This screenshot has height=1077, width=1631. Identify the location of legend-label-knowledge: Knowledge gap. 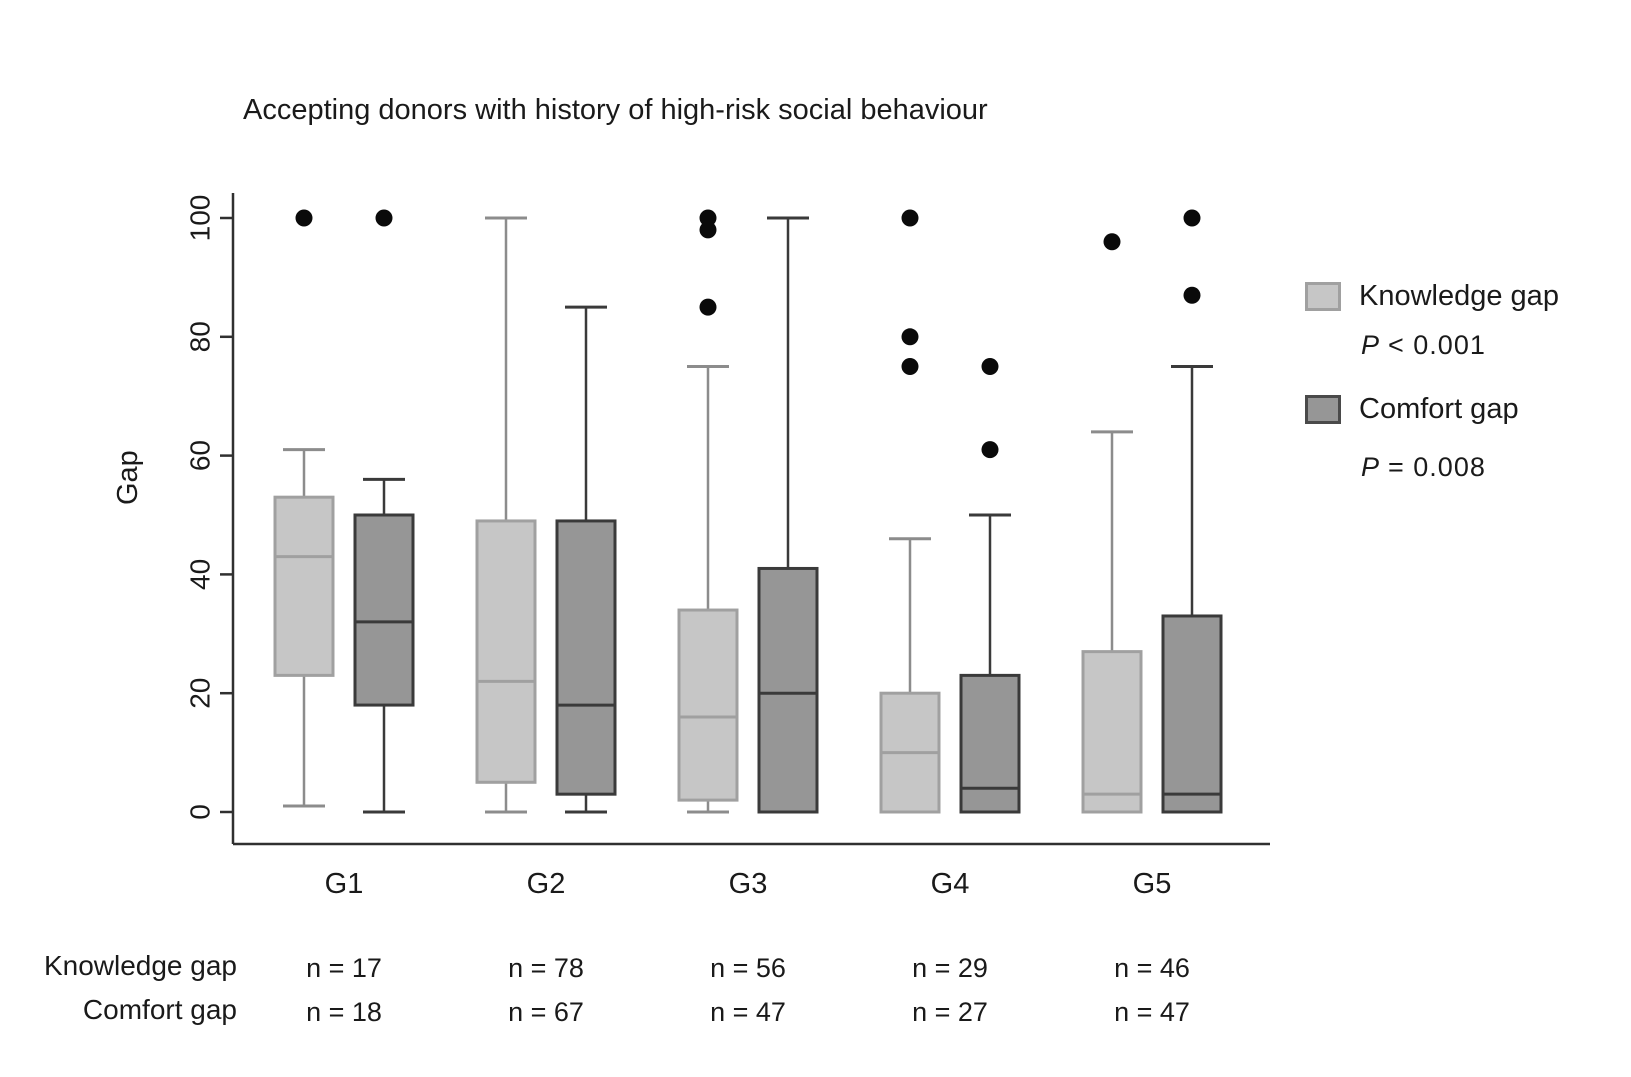
(1459, 296).